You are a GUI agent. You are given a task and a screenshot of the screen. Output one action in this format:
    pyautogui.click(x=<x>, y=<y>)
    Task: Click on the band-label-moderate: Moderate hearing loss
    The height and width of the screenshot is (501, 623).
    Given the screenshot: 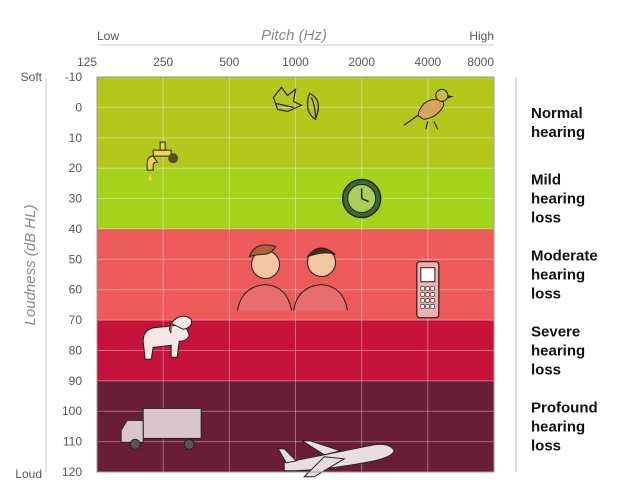 What is the action you would take?
    pyautogui.click(x=564, y=275)
    